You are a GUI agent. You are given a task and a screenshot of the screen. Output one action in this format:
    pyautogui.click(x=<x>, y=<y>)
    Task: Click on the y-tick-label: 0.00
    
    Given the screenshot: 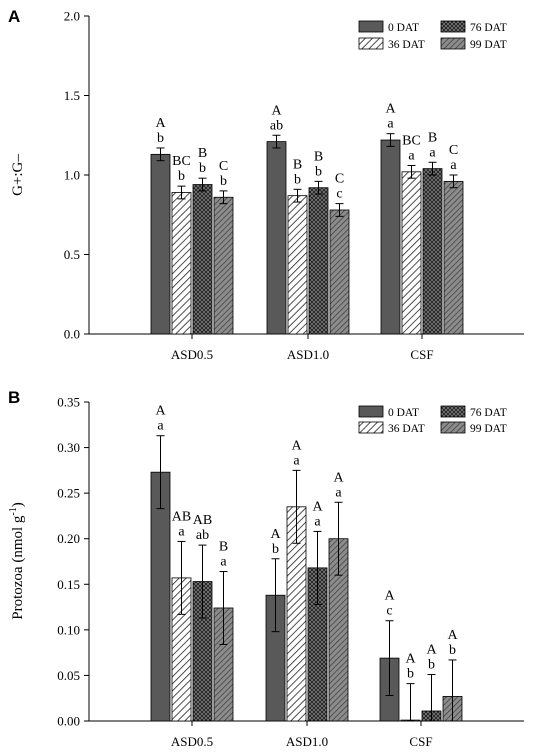 What is the action you would take?
    pyautogui.click(x=68, y=721)
    